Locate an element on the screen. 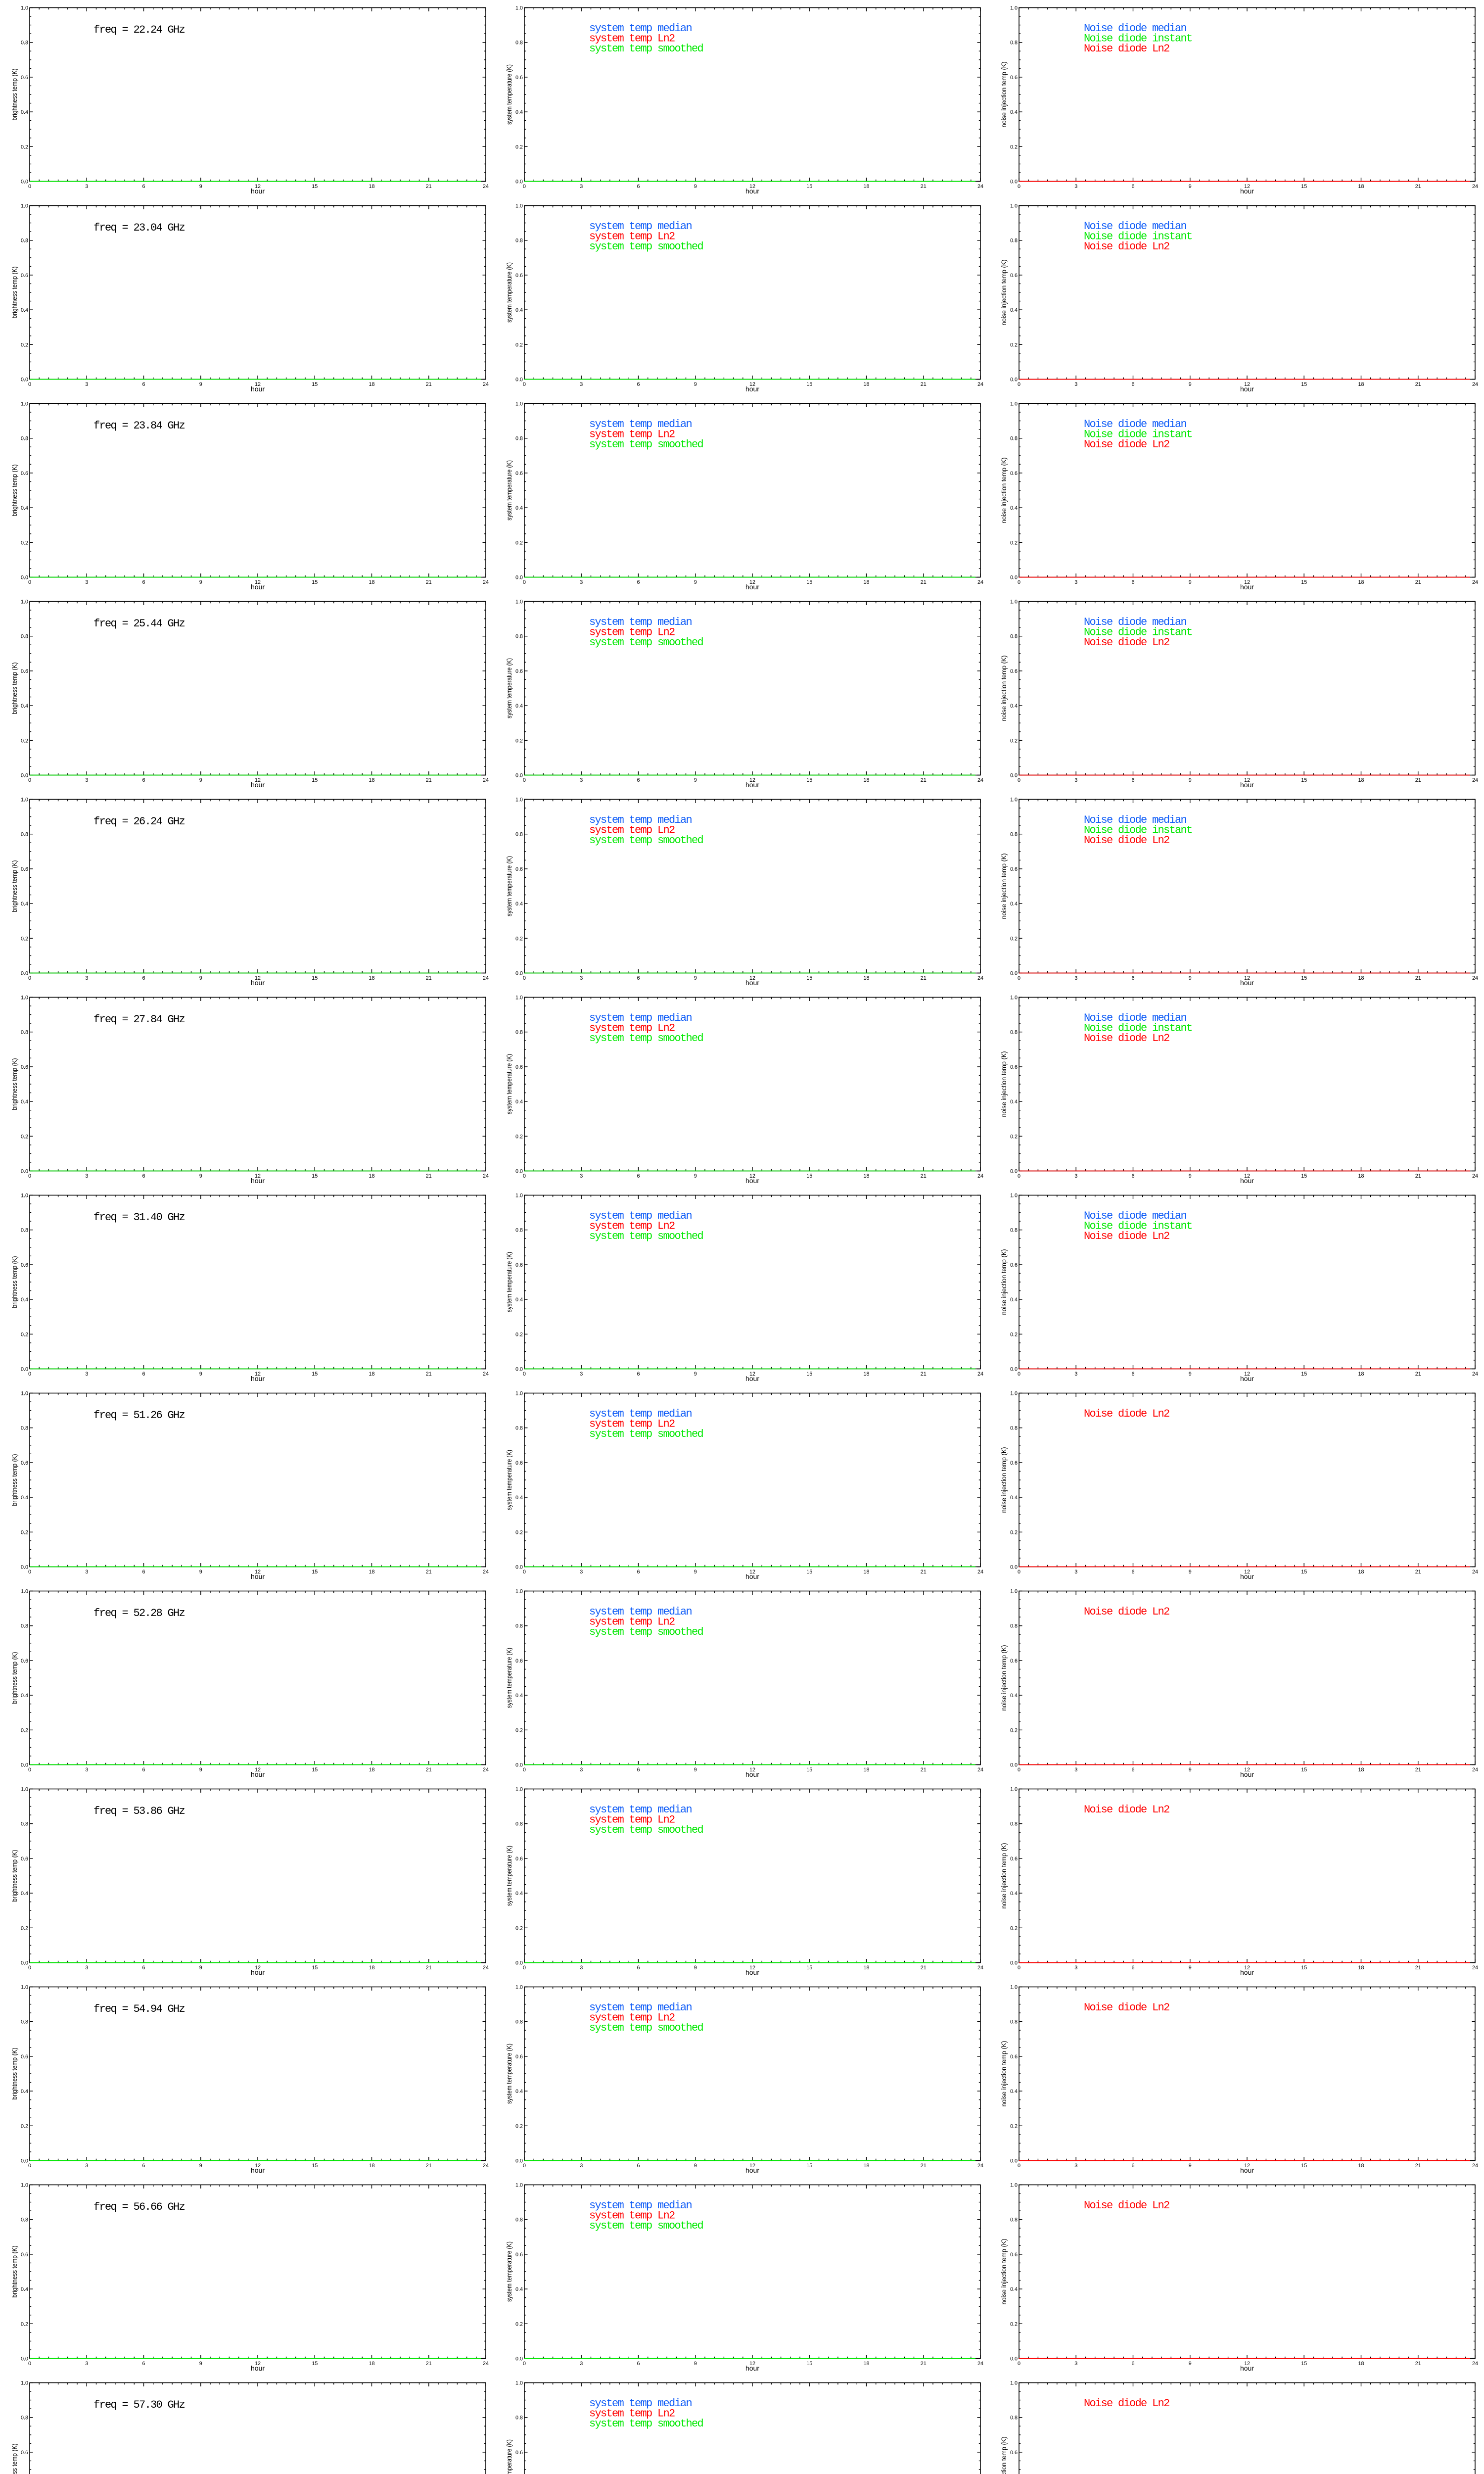 This screenshot has height=2474, width=1484. svg-text: freq = 57.30 GHz is located at coordinates (139, 2405).